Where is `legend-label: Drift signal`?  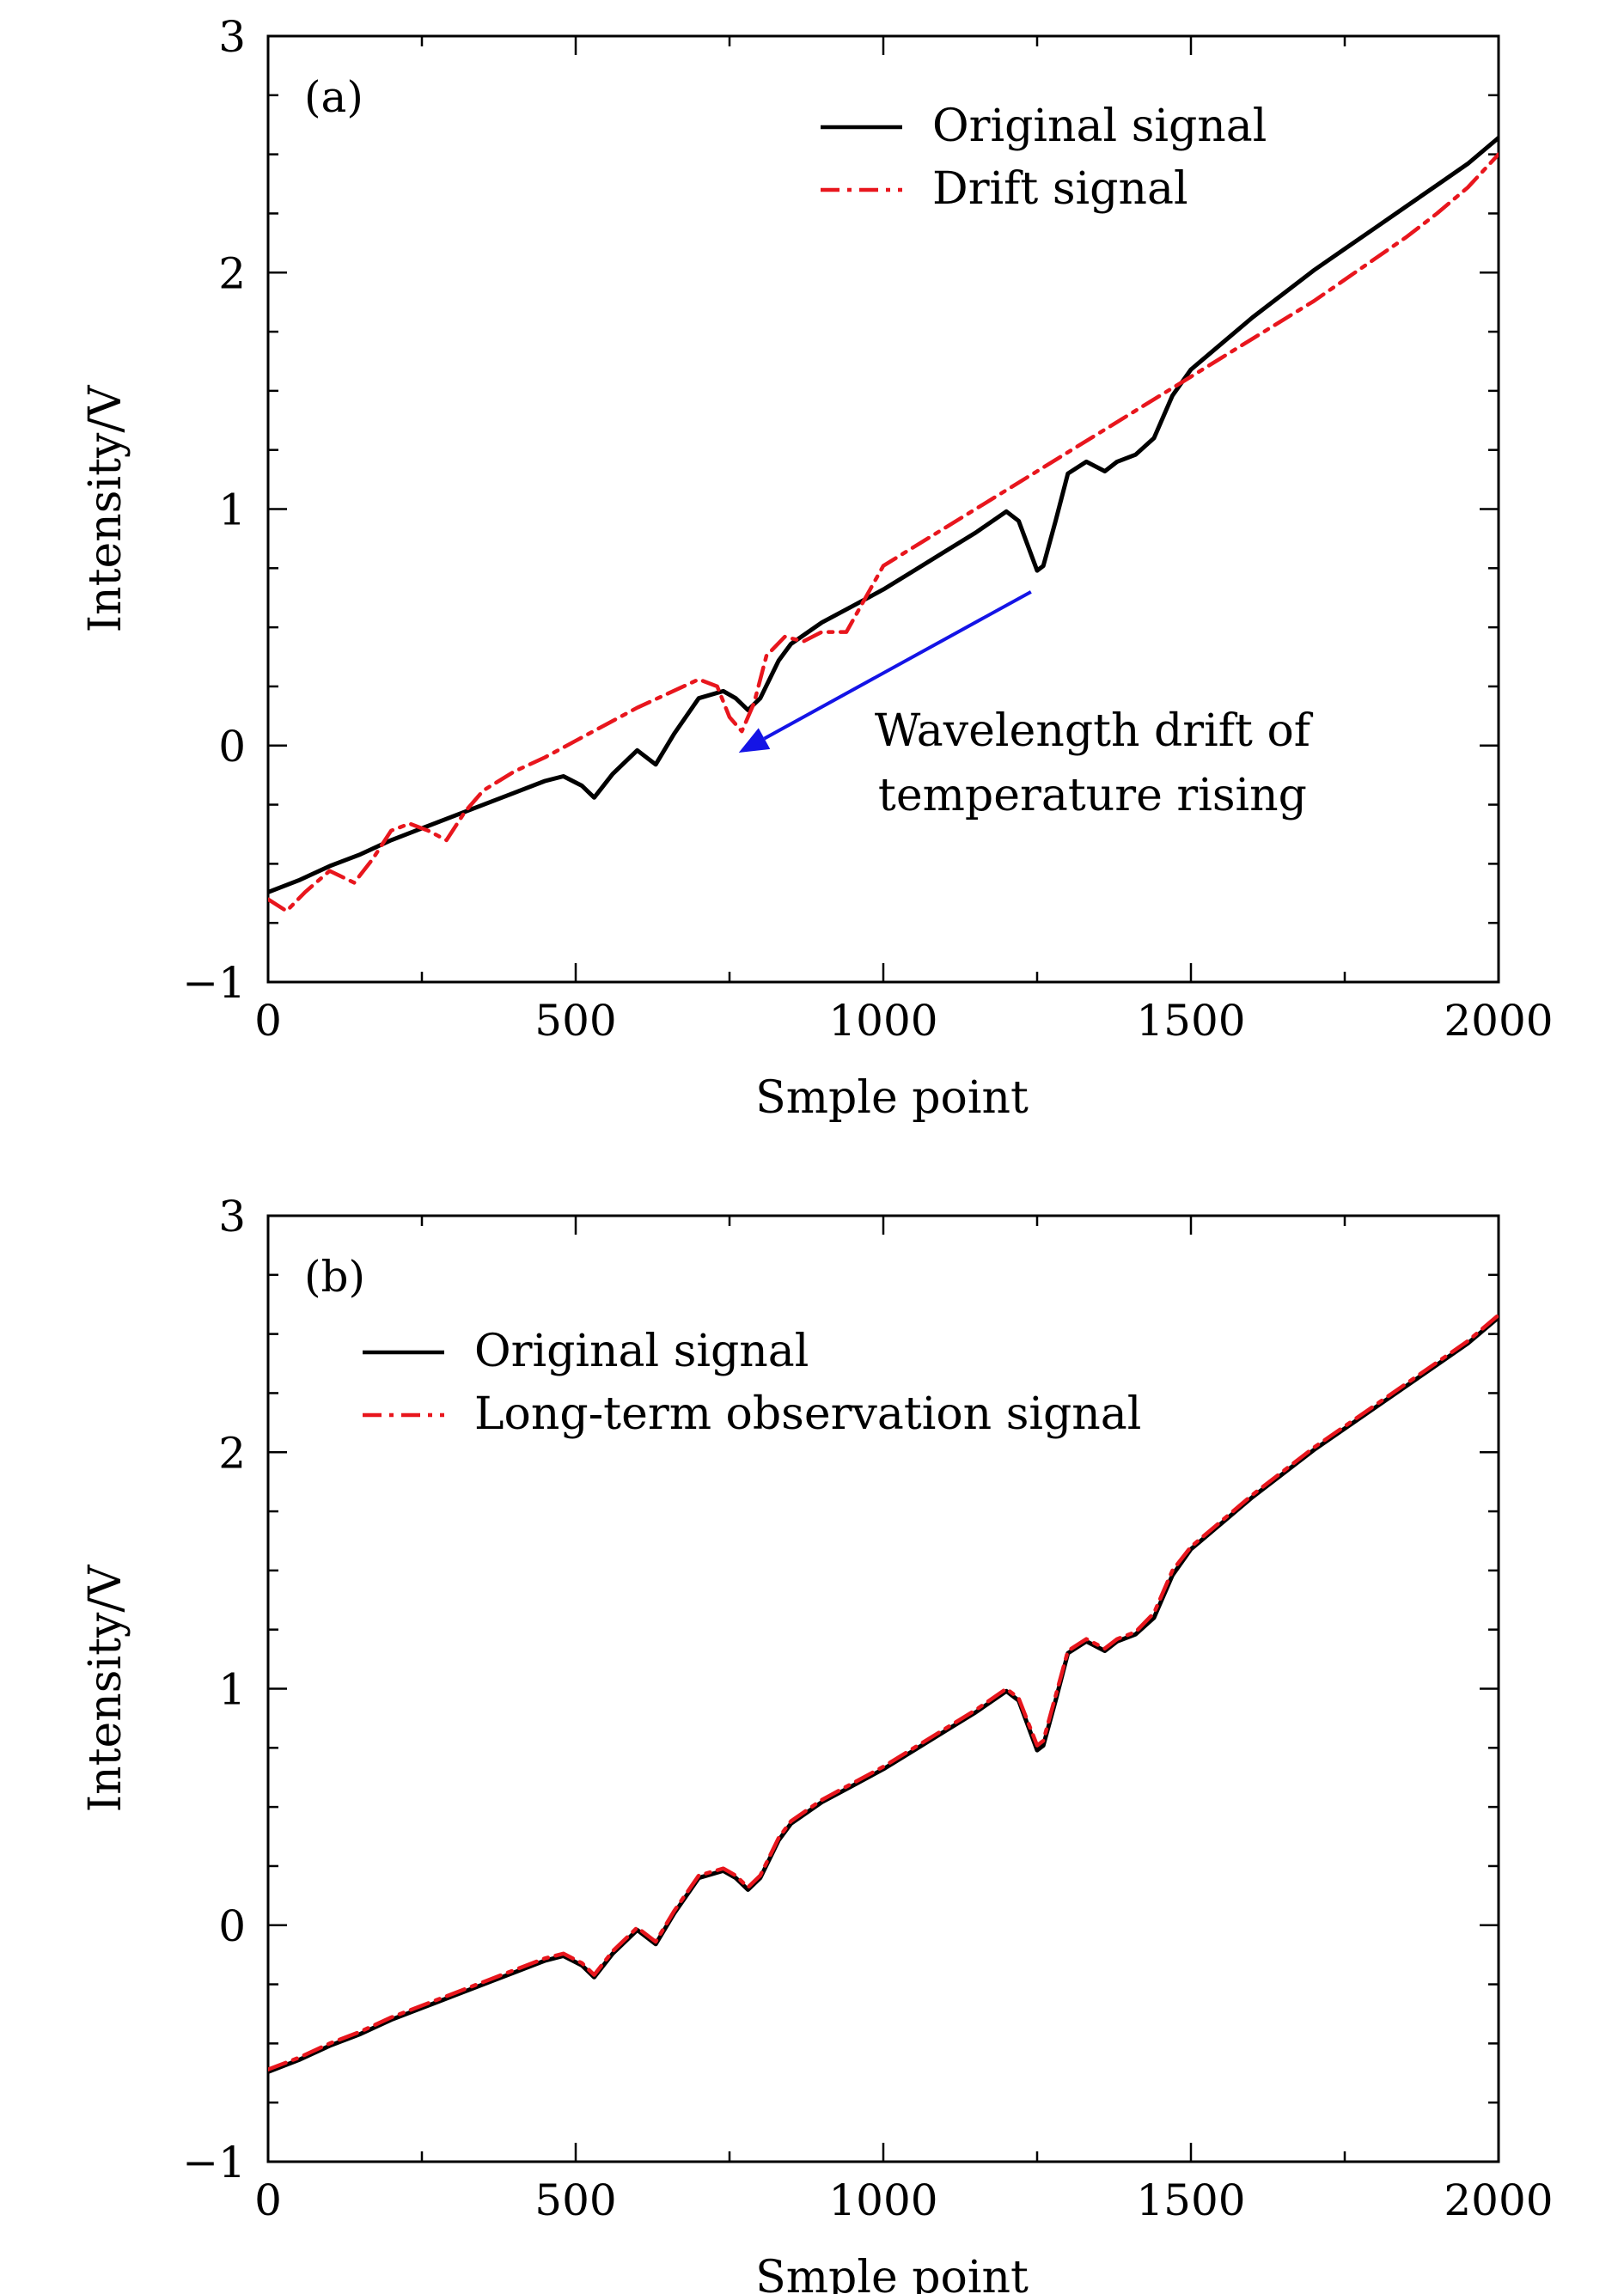
legend-label: Drift signal is located at coordinates (1060, 189).